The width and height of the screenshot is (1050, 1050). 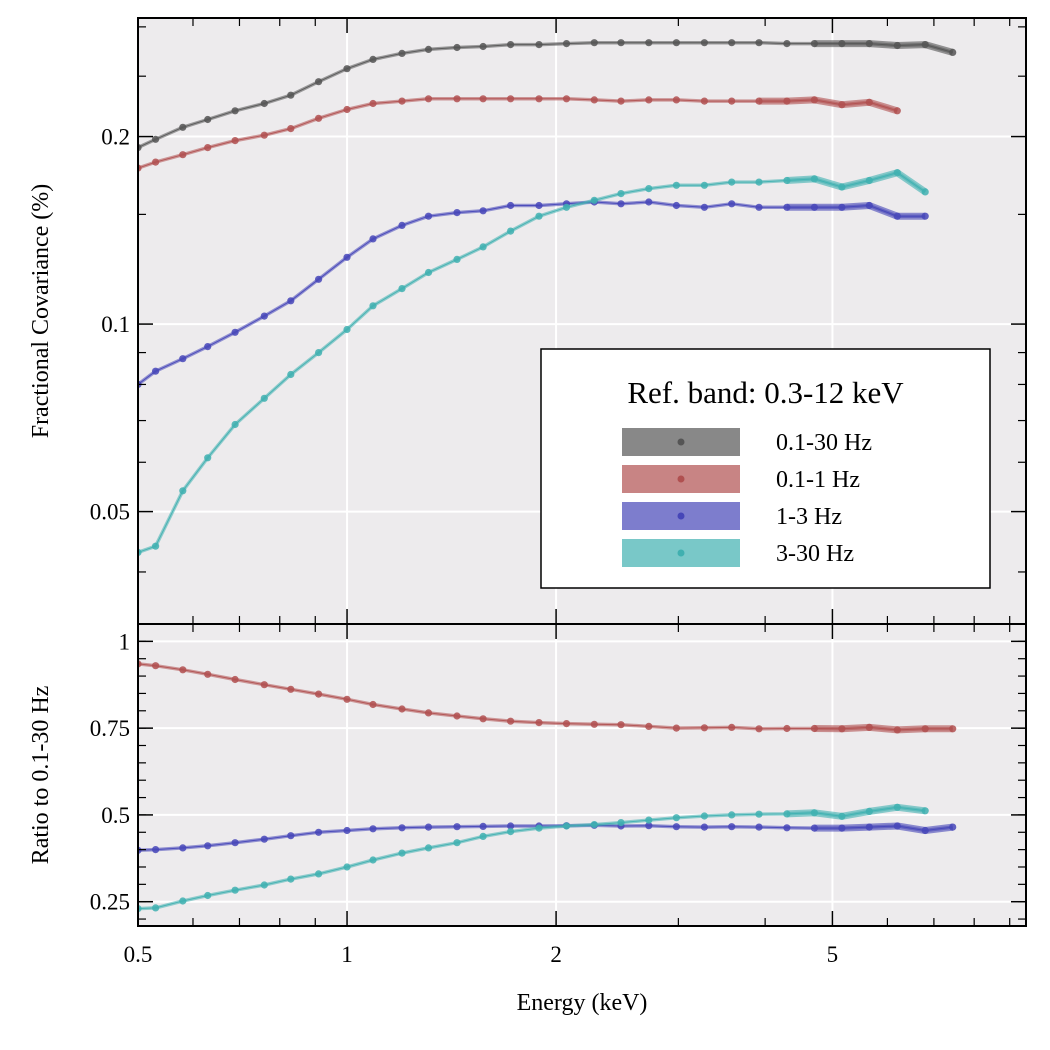 I want to click on legend-label-0-1-30-hz: 0.1-30 Hz, so click(x=824, y=443).